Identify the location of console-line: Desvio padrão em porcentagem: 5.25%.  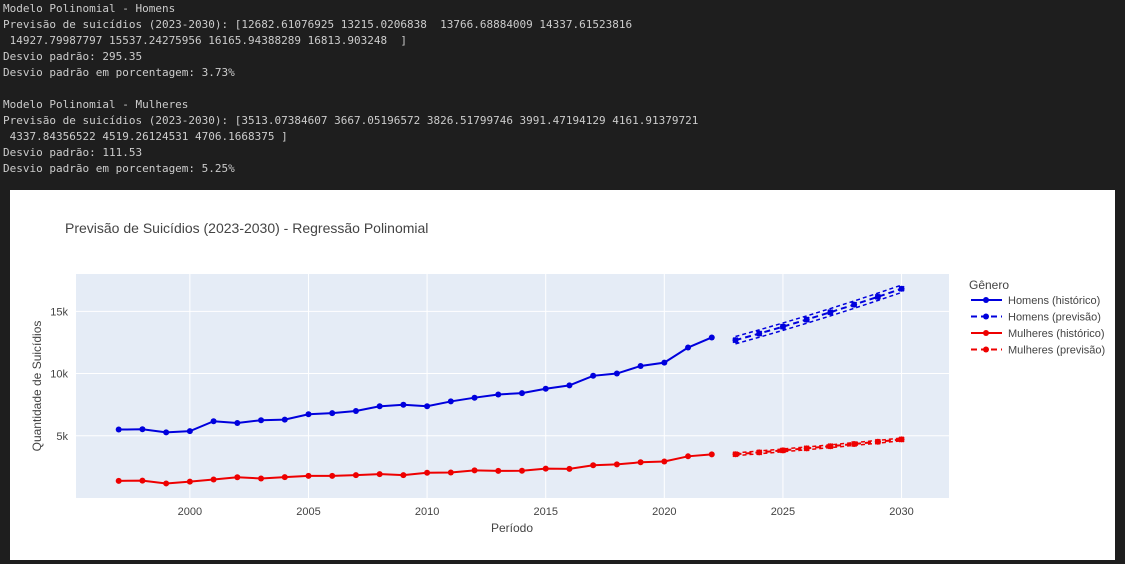
(119, 168).